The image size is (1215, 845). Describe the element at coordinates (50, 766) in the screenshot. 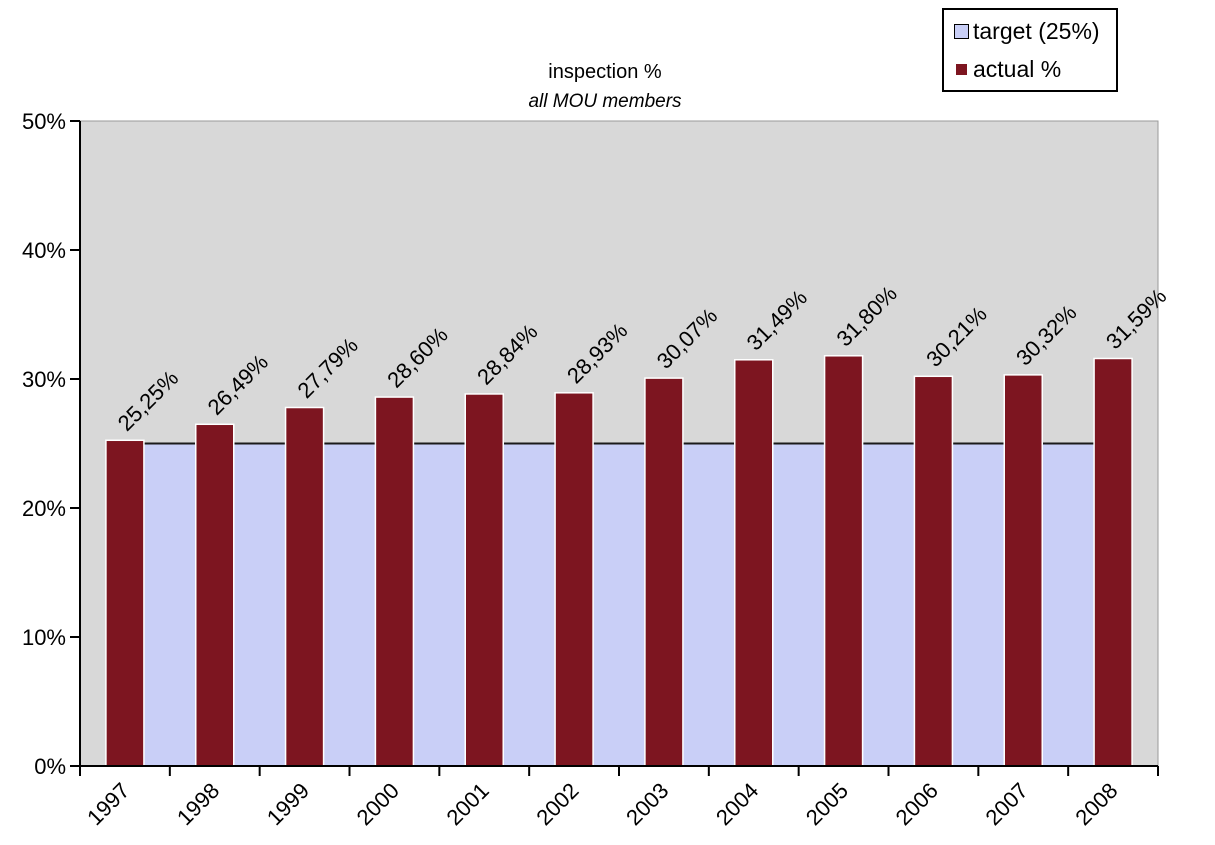

I see `y-tick-label: 0%` at that location.